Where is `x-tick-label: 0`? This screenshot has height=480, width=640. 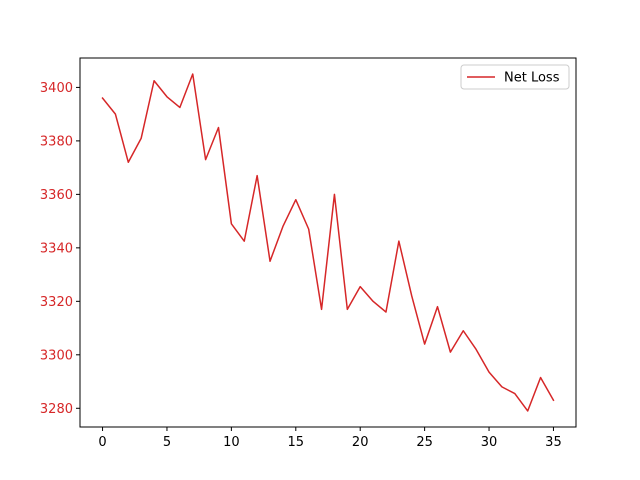 x-tick-label: 0 is located at coordinates (102, 442).